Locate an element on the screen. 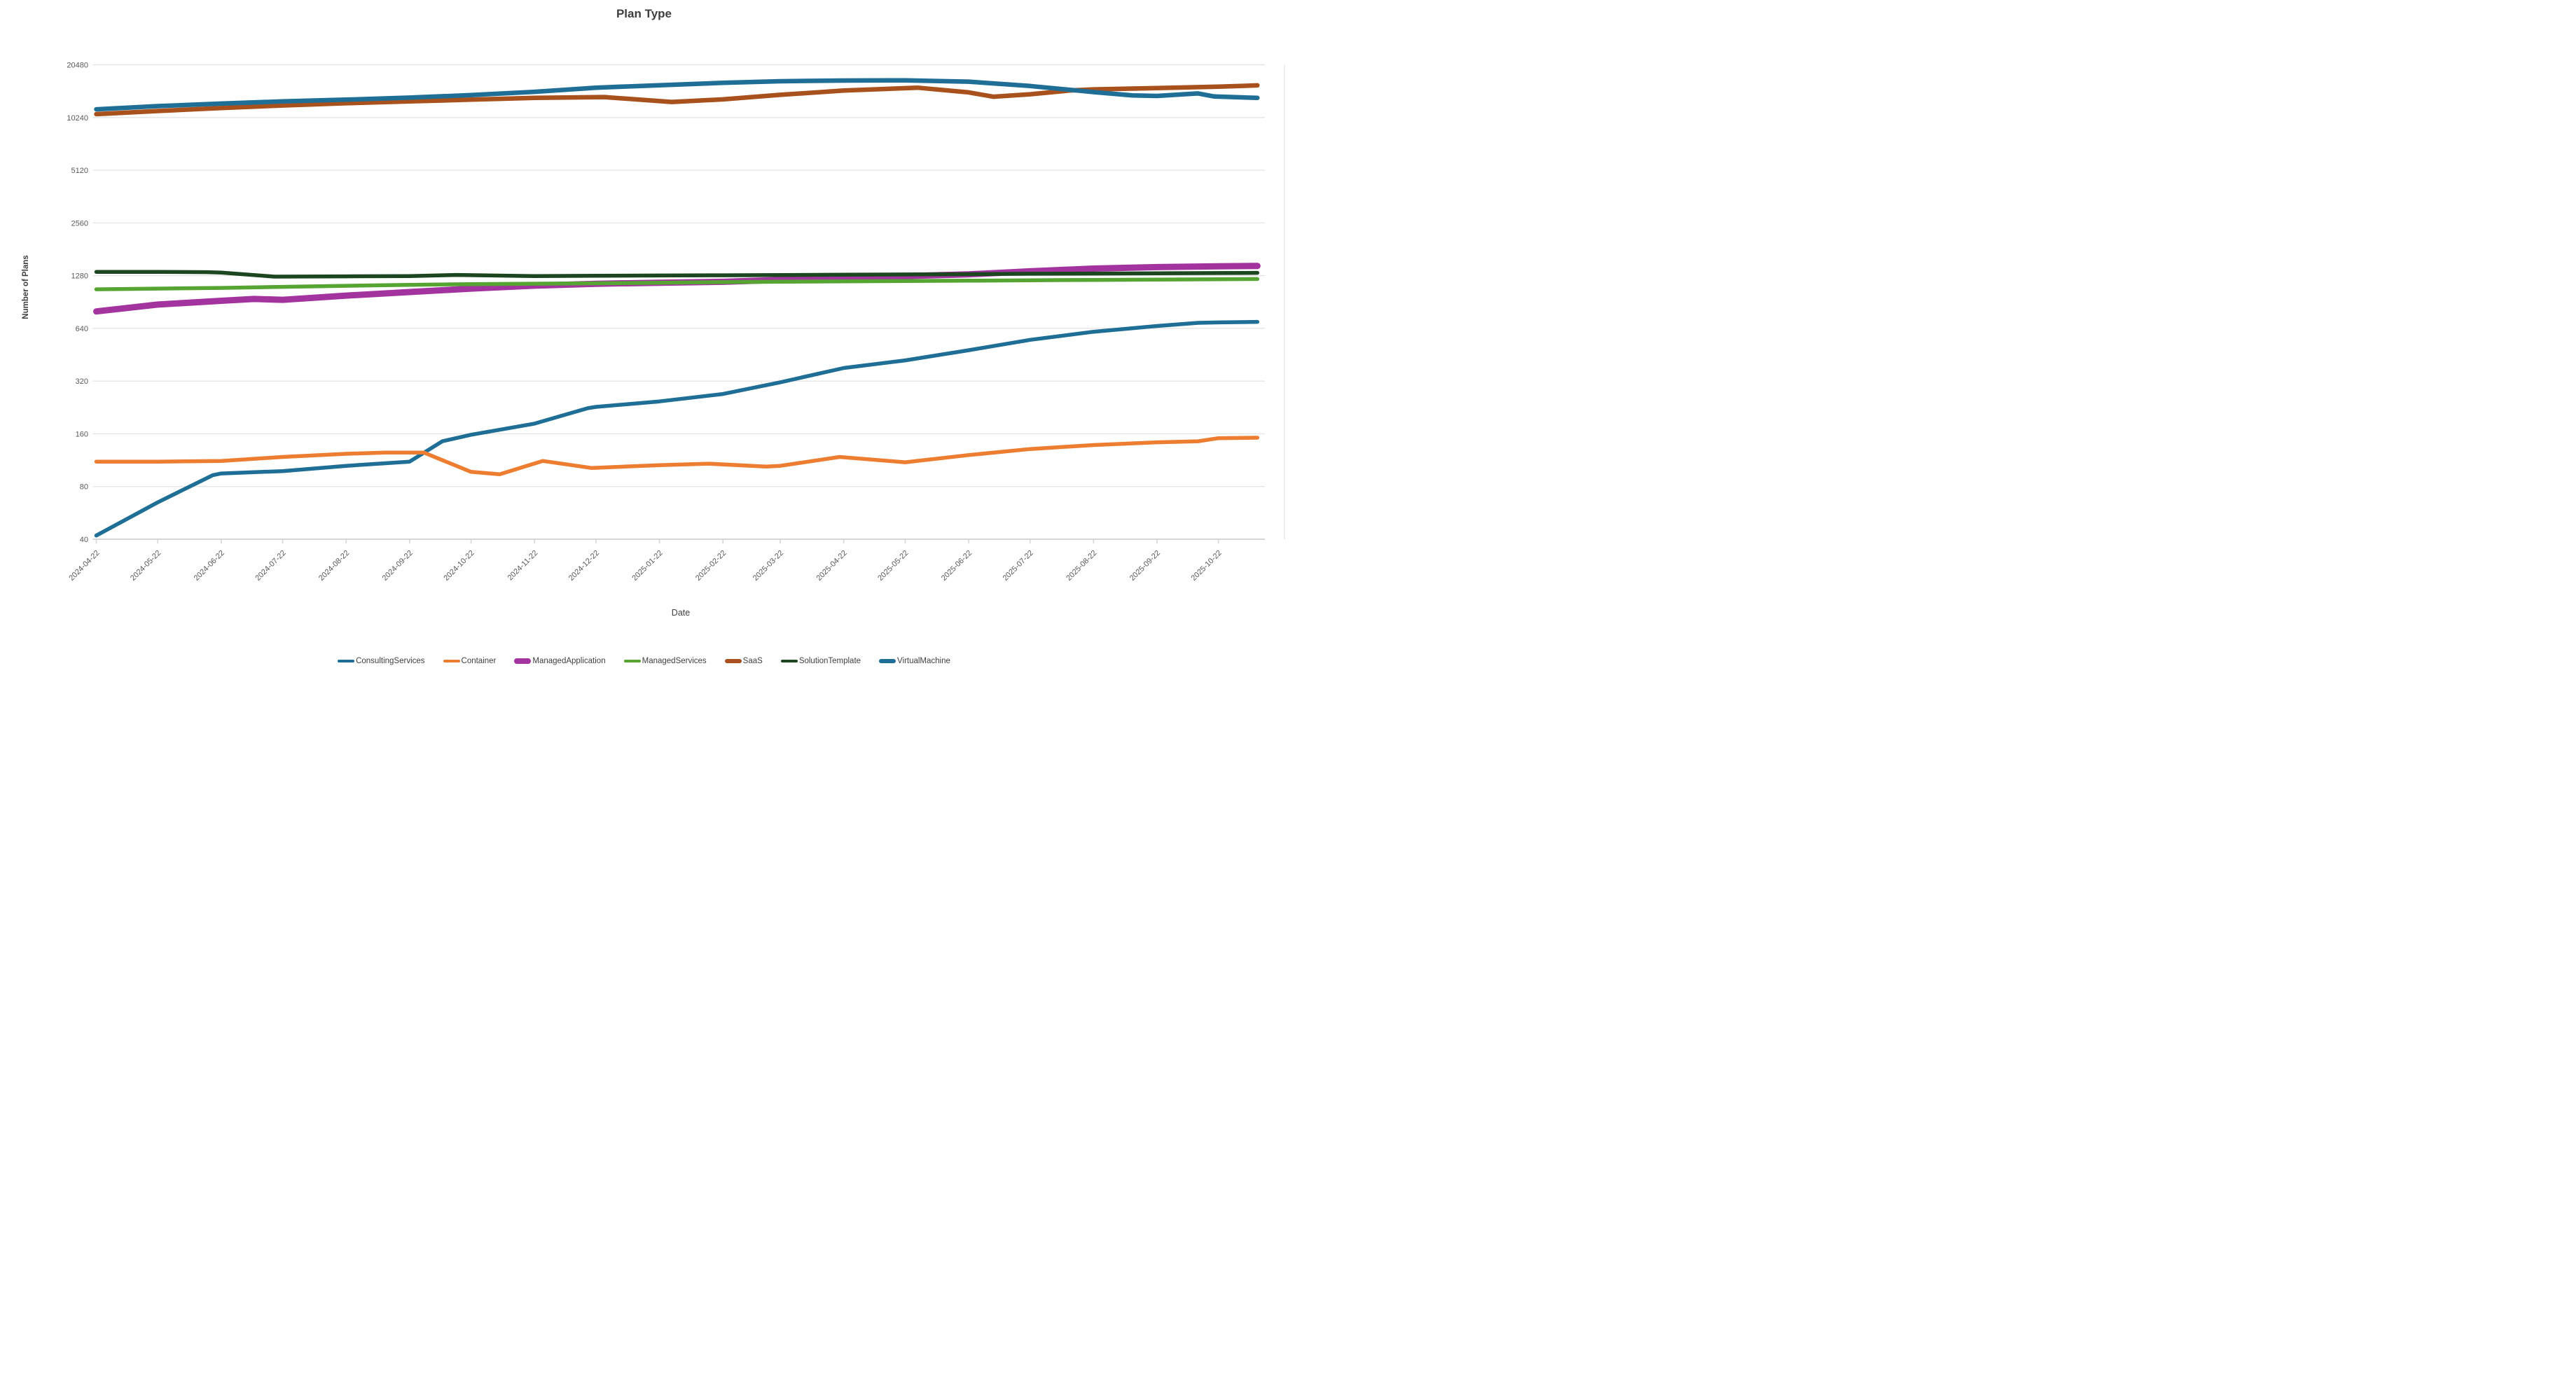 The height and width of the screenshot is (1381, 2576). y-tick-label: 10240 is located at coordinates (78, 118).